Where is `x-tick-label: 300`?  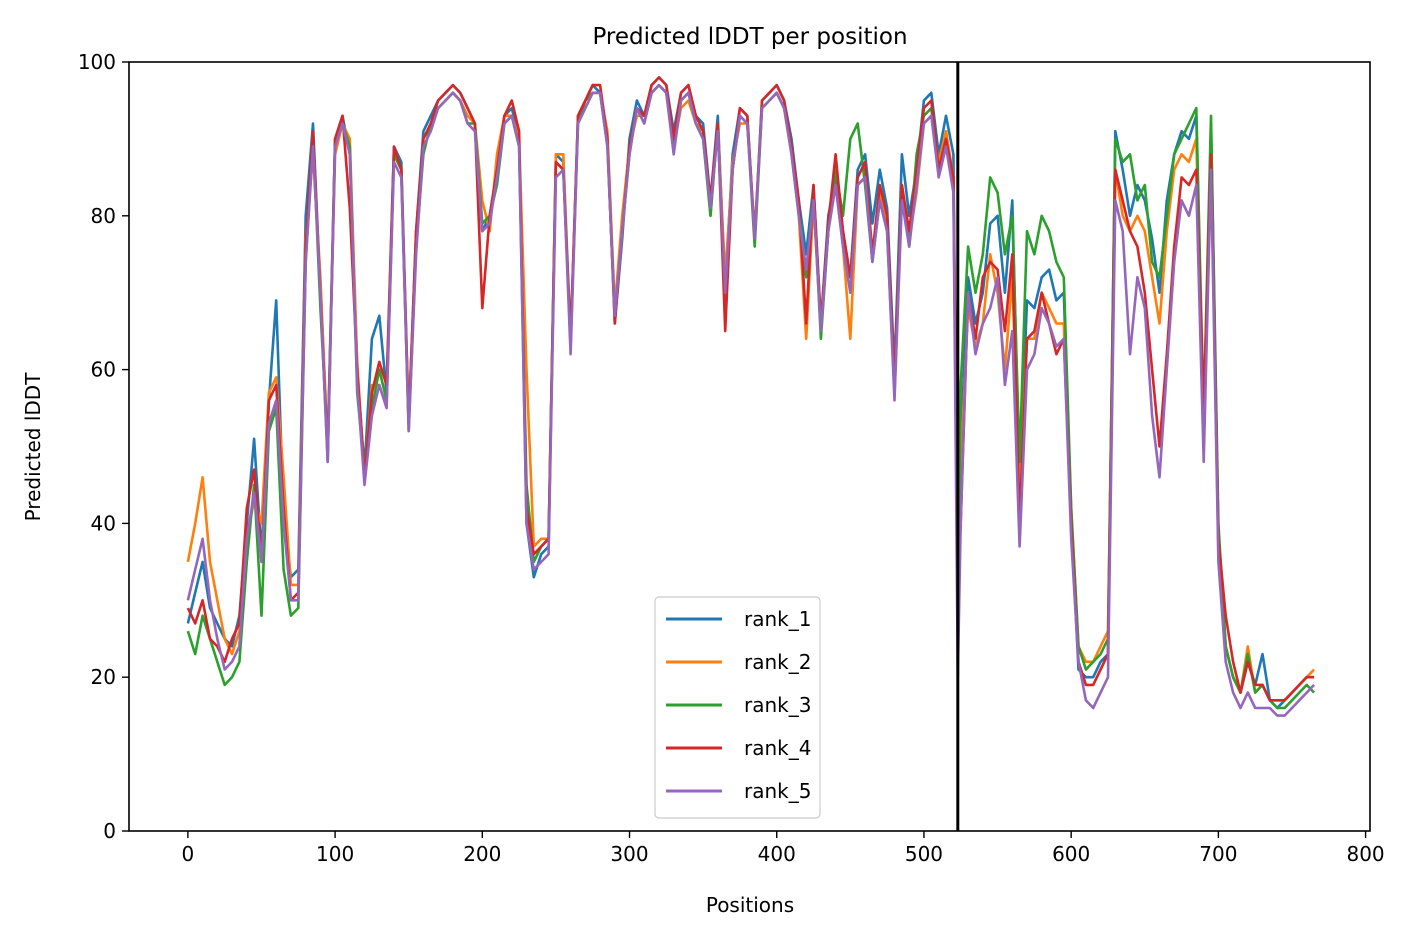
x-tick-label: 300 is located at coordinates (629, 854).